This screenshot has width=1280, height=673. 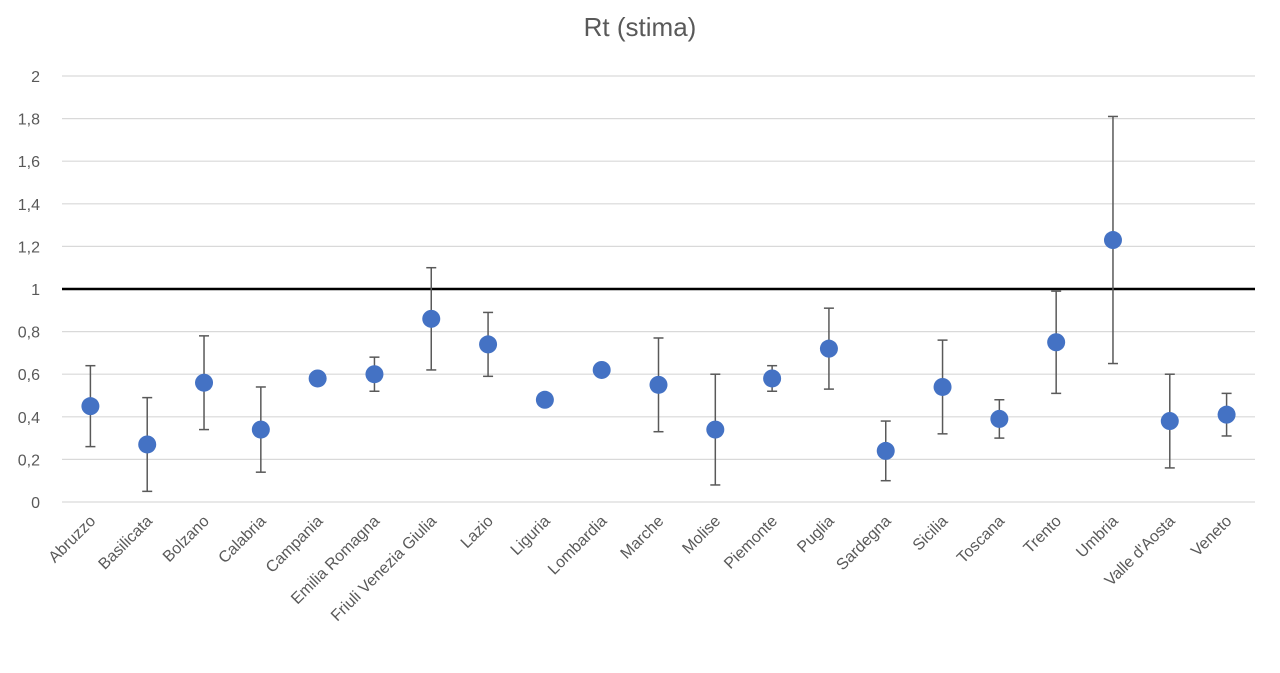 What do you see at coordinates (29, 120) in the screenshot?
I see `y-tick-label: 1,8` at bounding box center [29, 120].